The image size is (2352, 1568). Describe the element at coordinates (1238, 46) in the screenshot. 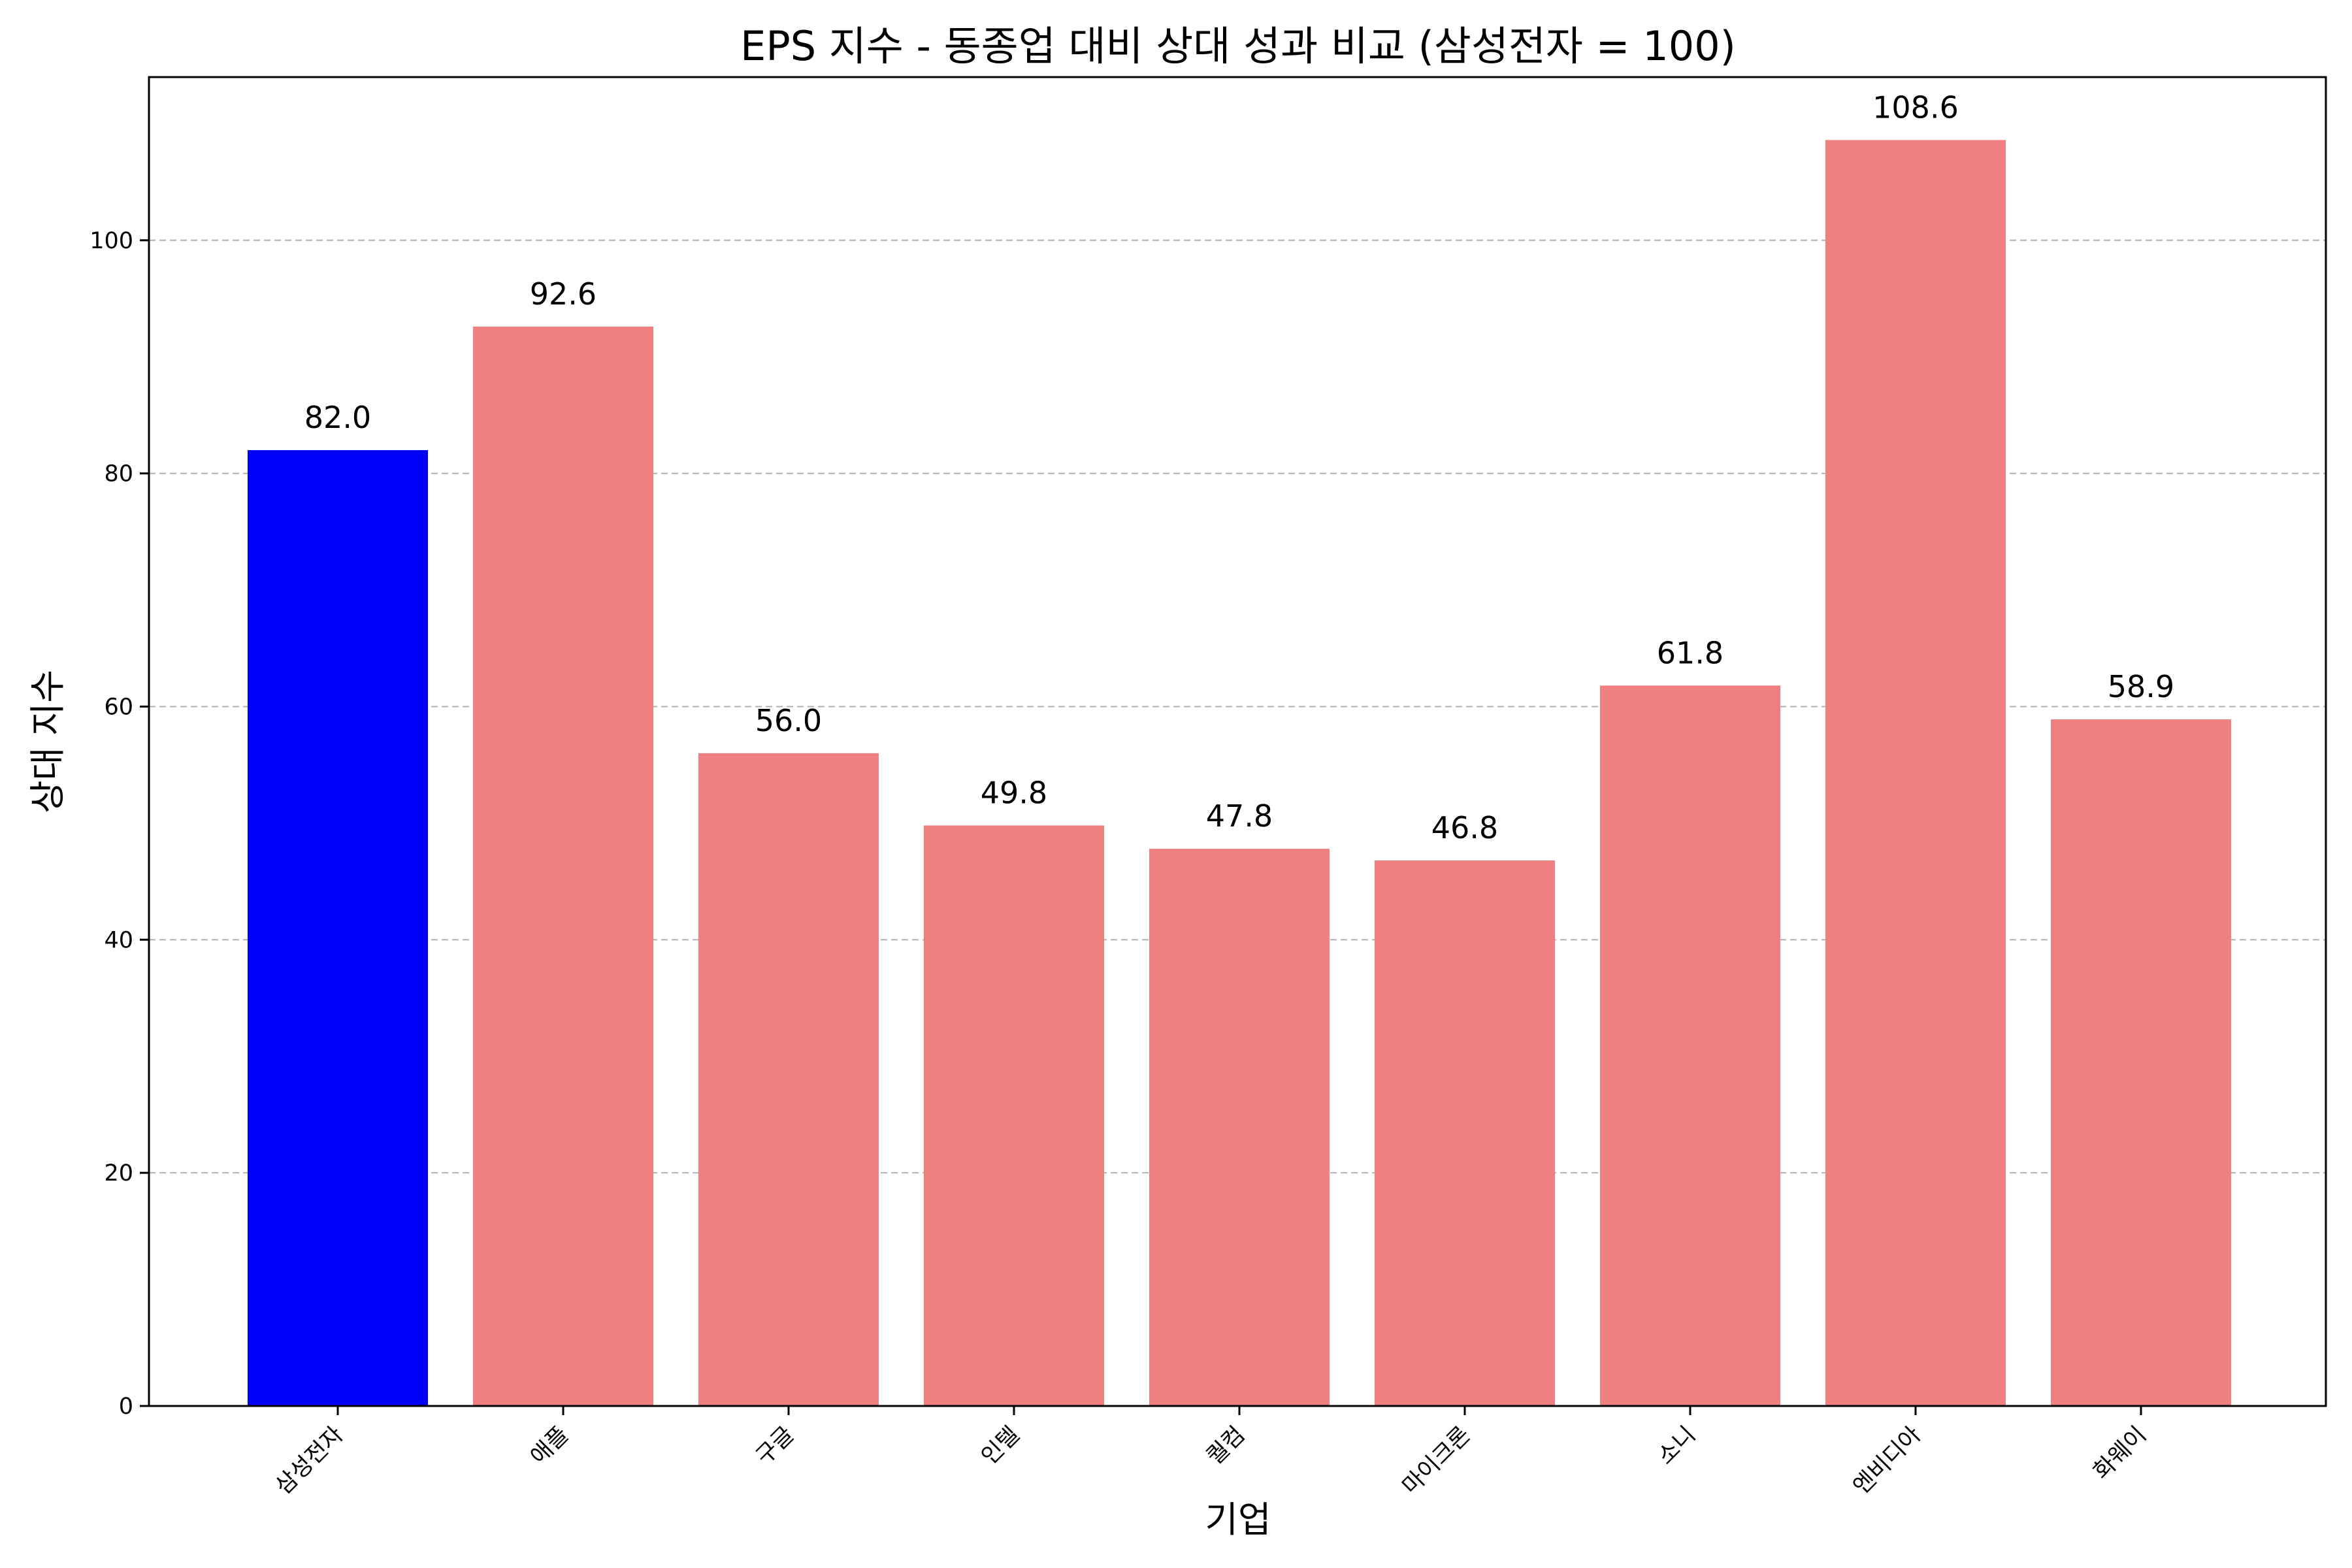

I see `chart-title: EPS 지수 - 동종업 대비 상대 성과 비교 (삼성전자 = 100)` at that location.